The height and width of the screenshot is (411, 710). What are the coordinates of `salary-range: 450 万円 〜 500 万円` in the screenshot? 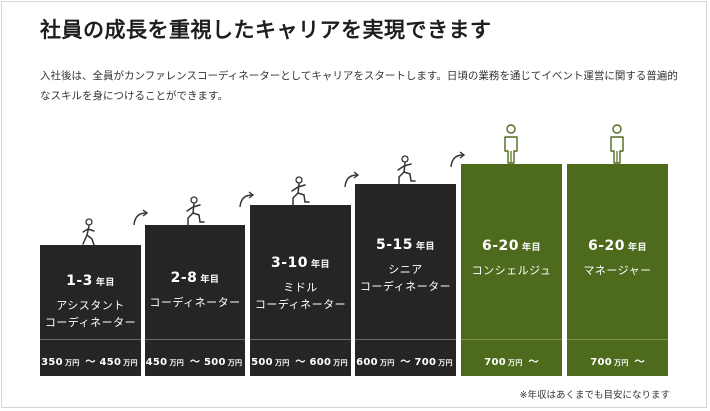 It's located at (194, 362).